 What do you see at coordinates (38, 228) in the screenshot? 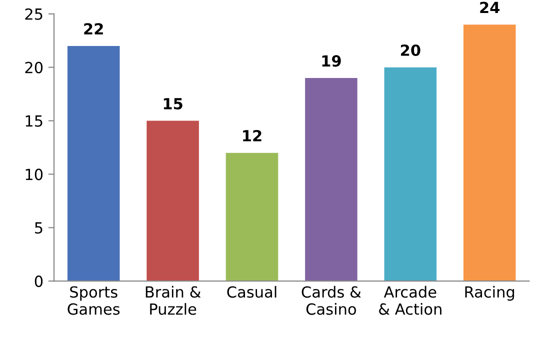
I see `y-tick-label: 5` at bounding box center [38, 228].